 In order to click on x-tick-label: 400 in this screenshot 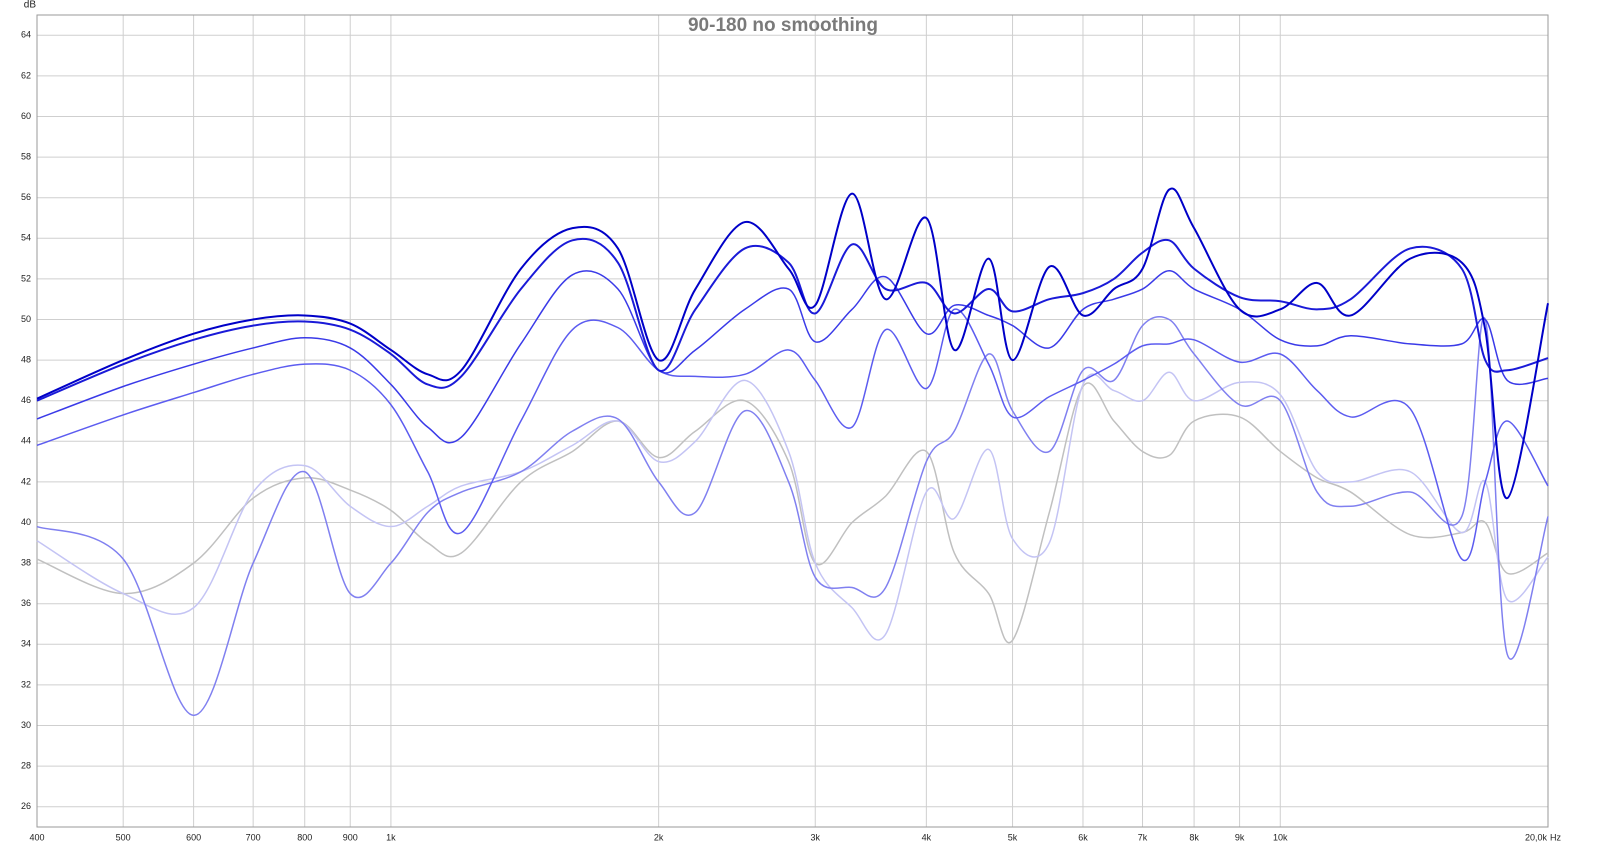, I will do `click(36, 837)`.